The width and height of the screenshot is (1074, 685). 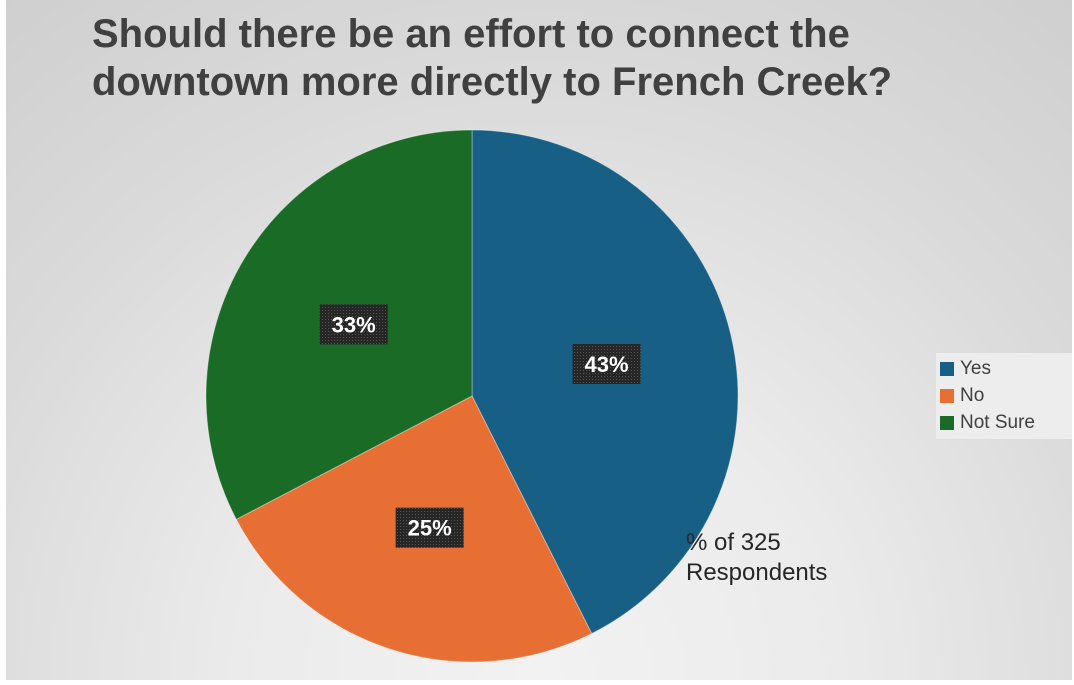 What do you see at coordinates (1004, 368) in the screenshot?
I see `legend-item-yes: Yes` at bounding box center [1004, 368].